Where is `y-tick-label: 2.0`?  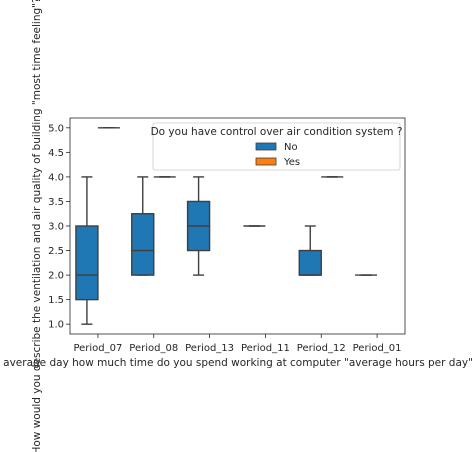
y-tick-label: 2.0 is located at coordinates (56, 276).